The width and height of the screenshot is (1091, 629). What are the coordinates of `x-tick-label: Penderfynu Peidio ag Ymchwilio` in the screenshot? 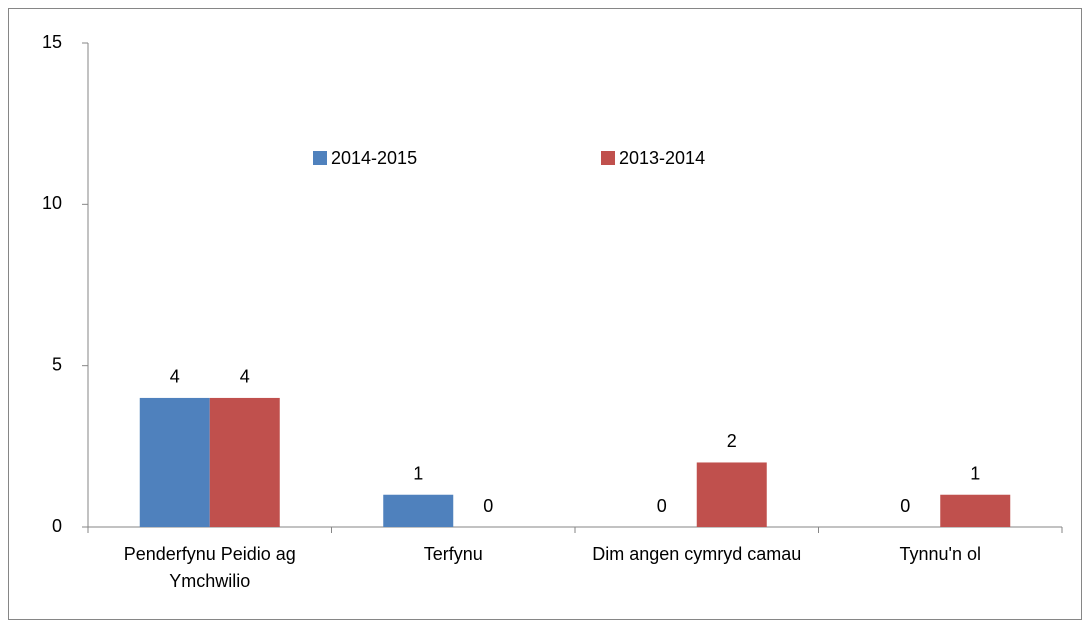 It's located at (209, 567).